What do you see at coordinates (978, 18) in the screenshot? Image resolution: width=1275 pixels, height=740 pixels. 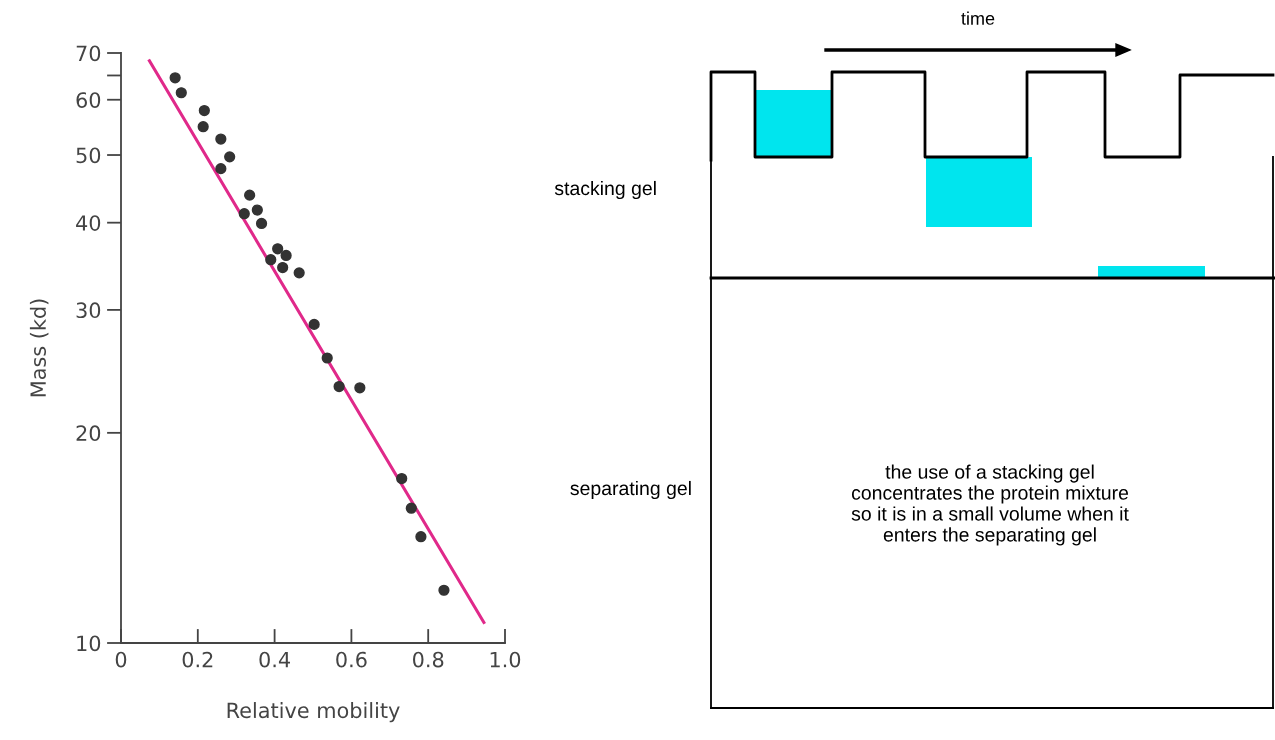 I see `text: time` at bounding box center [978, 18].